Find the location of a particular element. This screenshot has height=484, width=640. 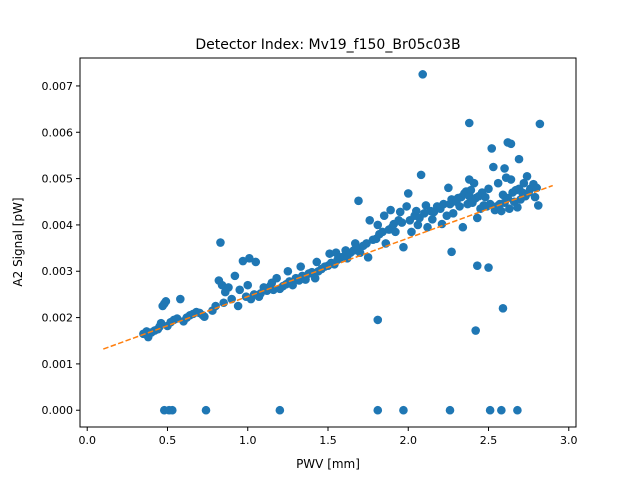

y-axis: 0.000 0.001 0.002 0.003 0.004 0.005 0.006 0.007 is located at coordinates (61, 248).